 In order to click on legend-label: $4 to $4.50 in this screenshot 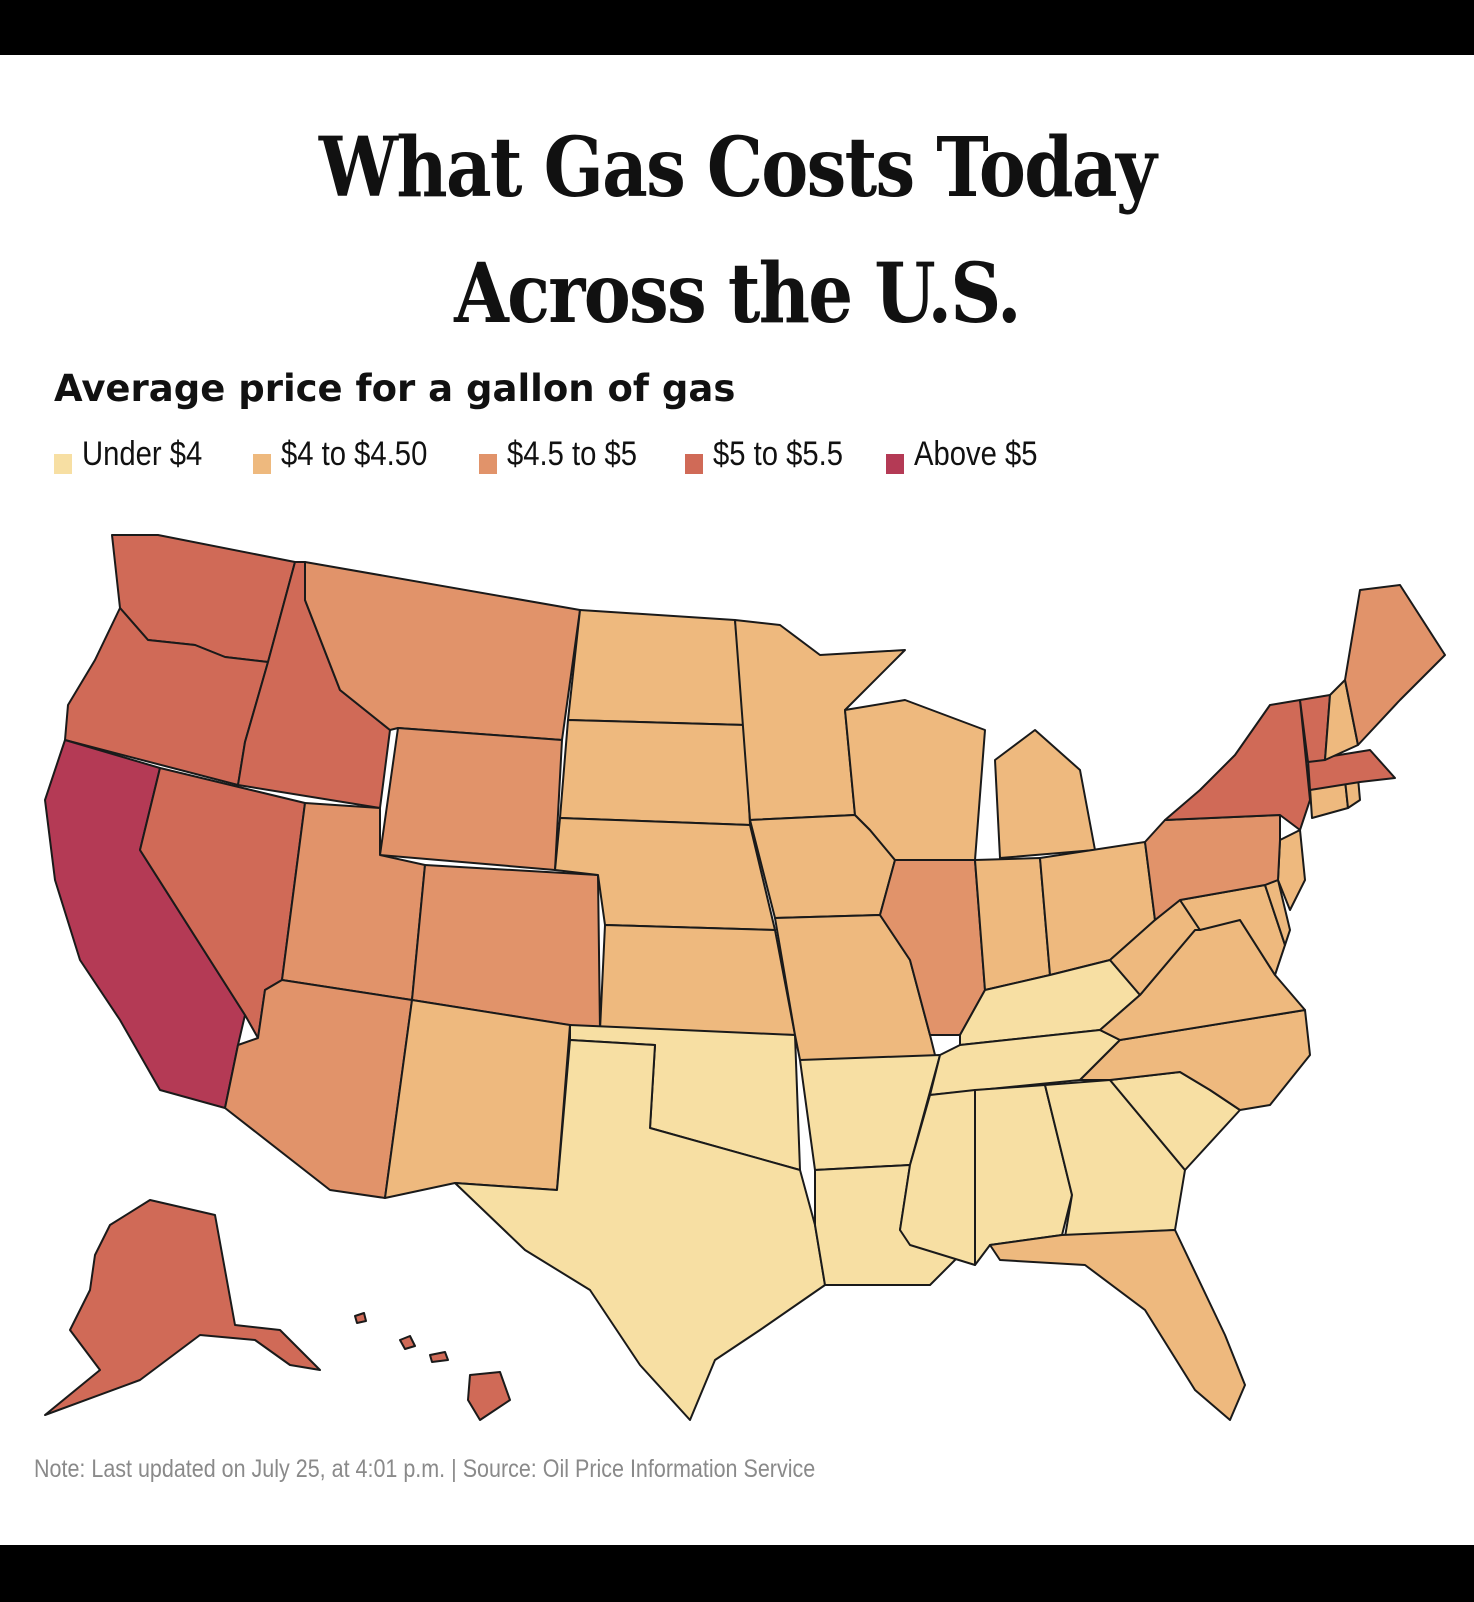, I will do `click(354, 454)`.